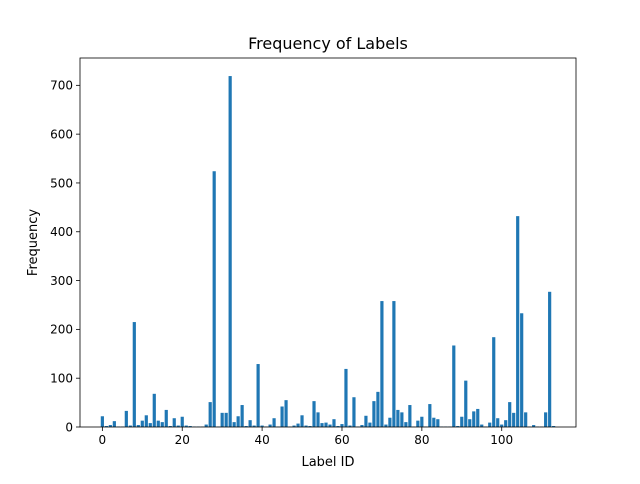 Image resolution: width=640 pixels, height=484 pixels. Describe the element at coordinates (182, 440) in the screenshot. I see `x-tick-label: 20` at that location.